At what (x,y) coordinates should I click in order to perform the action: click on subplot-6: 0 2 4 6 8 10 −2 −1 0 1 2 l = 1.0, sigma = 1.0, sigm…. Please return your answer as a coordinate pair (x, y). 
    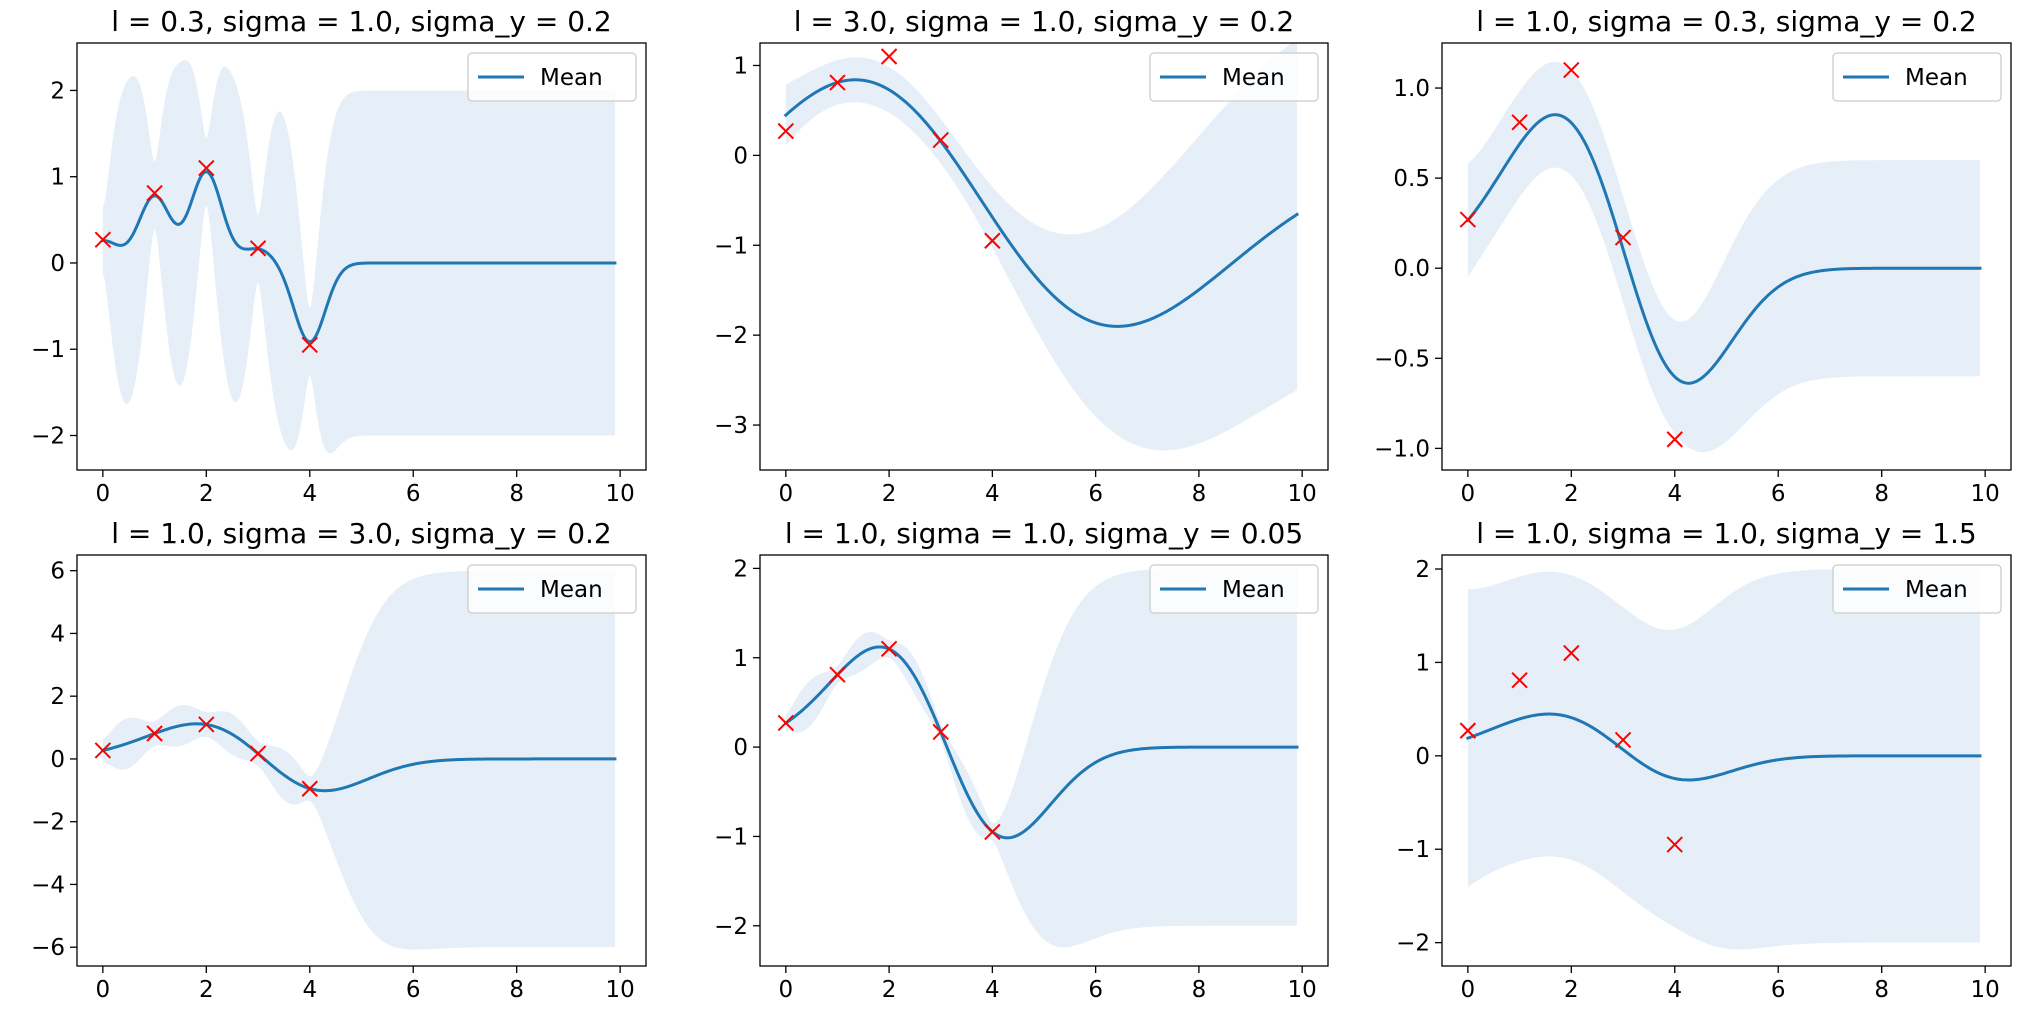
    Looking at the image, I should click on (1704, 760).